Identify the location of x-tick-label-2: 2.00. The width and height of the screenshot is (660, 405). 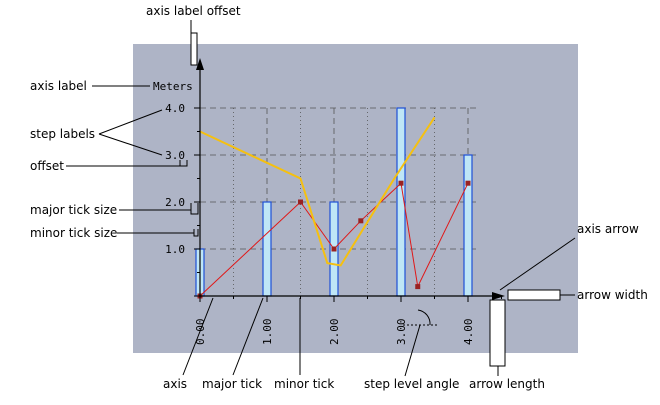
(334, 332).